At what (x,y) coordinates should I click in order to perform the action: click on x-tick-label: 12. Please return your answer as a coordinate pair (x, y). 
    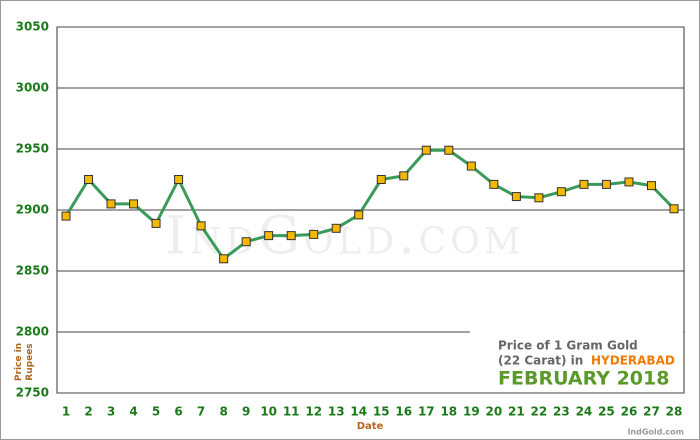
    Looking at the image, I should click on (313, 412).